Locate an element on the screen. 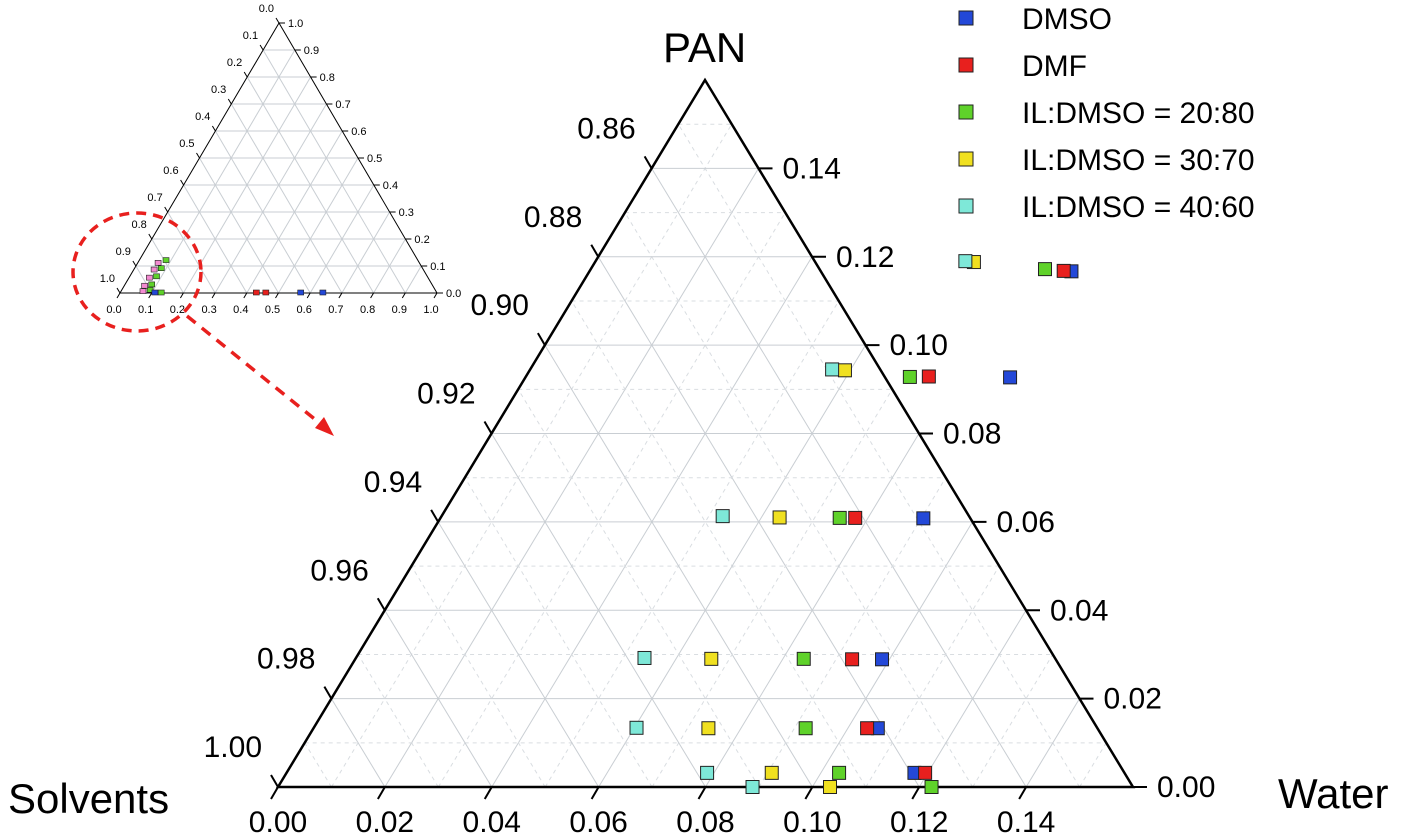 This screenshot has height=840, width=1422. inset-tick-label-right: 0.5 is located at coordinates (374, 159).